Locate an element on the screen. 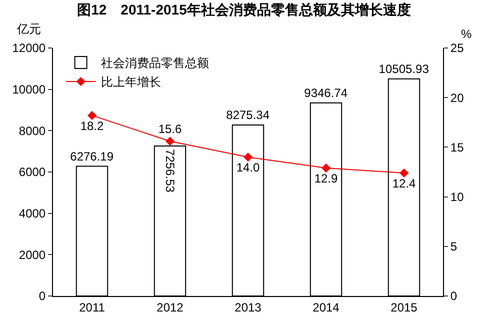 The height and width of the screenshot is (328, 488). data-label: 15.6 is located at coordinates (170, 129).